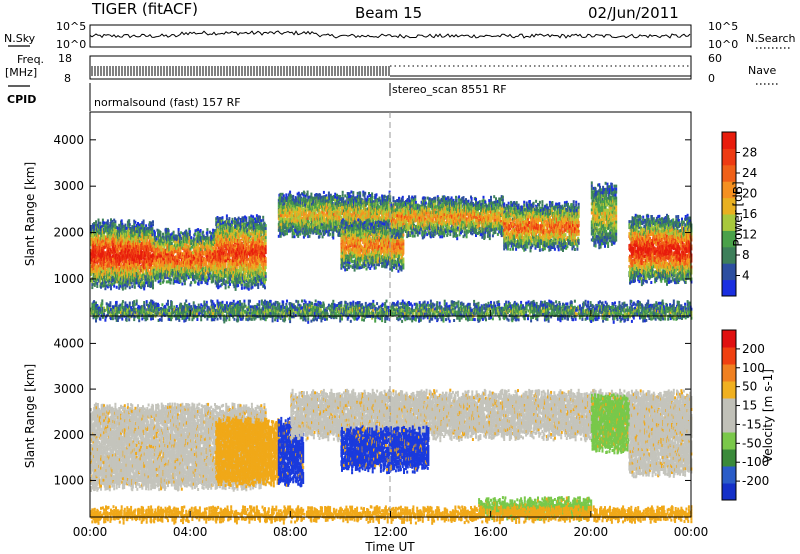 This screenshot has width=800, height=554. Describe the element at coordinates (390, 34) in the screenshot. I see `noise-sky-series` at that location.